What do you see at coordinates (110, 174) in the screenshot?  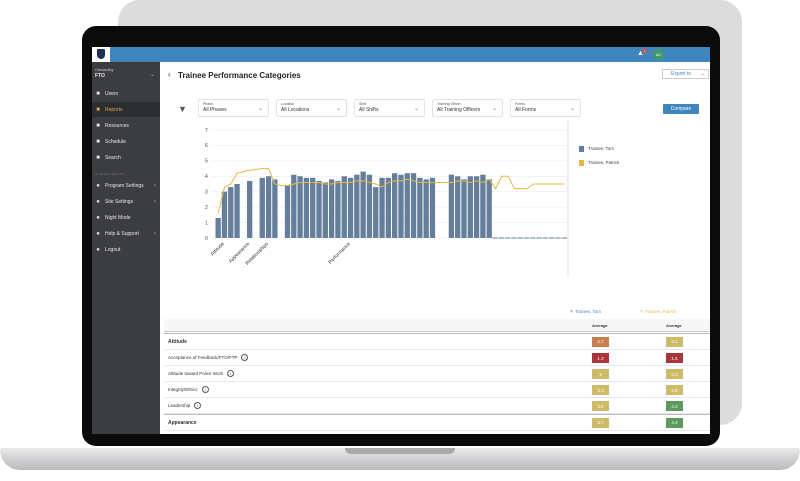 I see `sidebar-section-label: ADMINISTRATION` at bounding box center [110, 174].